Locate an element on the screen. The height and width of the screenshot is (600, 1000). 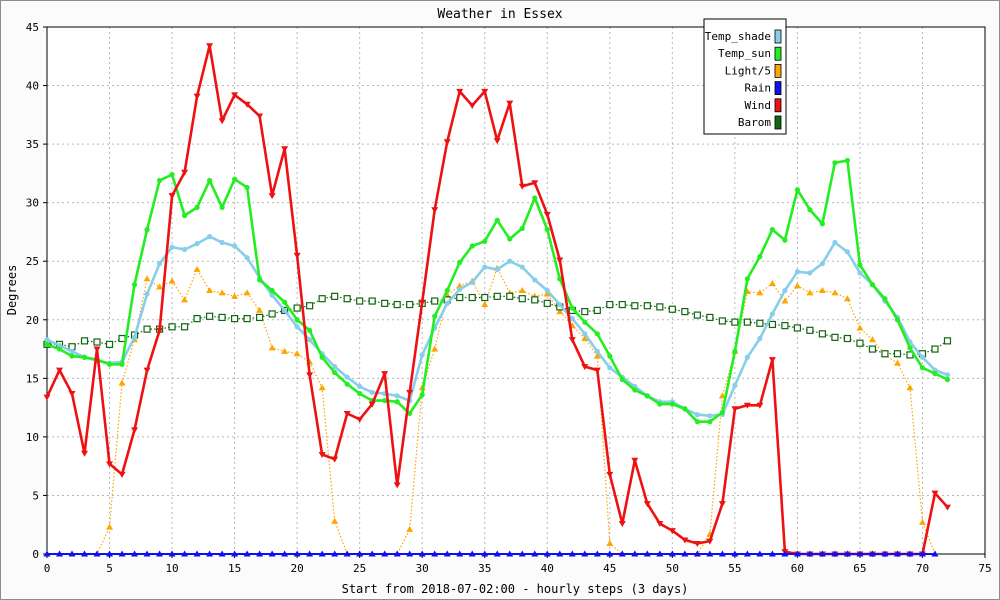
legend-label: Wind is located at coordinates (758, 105).